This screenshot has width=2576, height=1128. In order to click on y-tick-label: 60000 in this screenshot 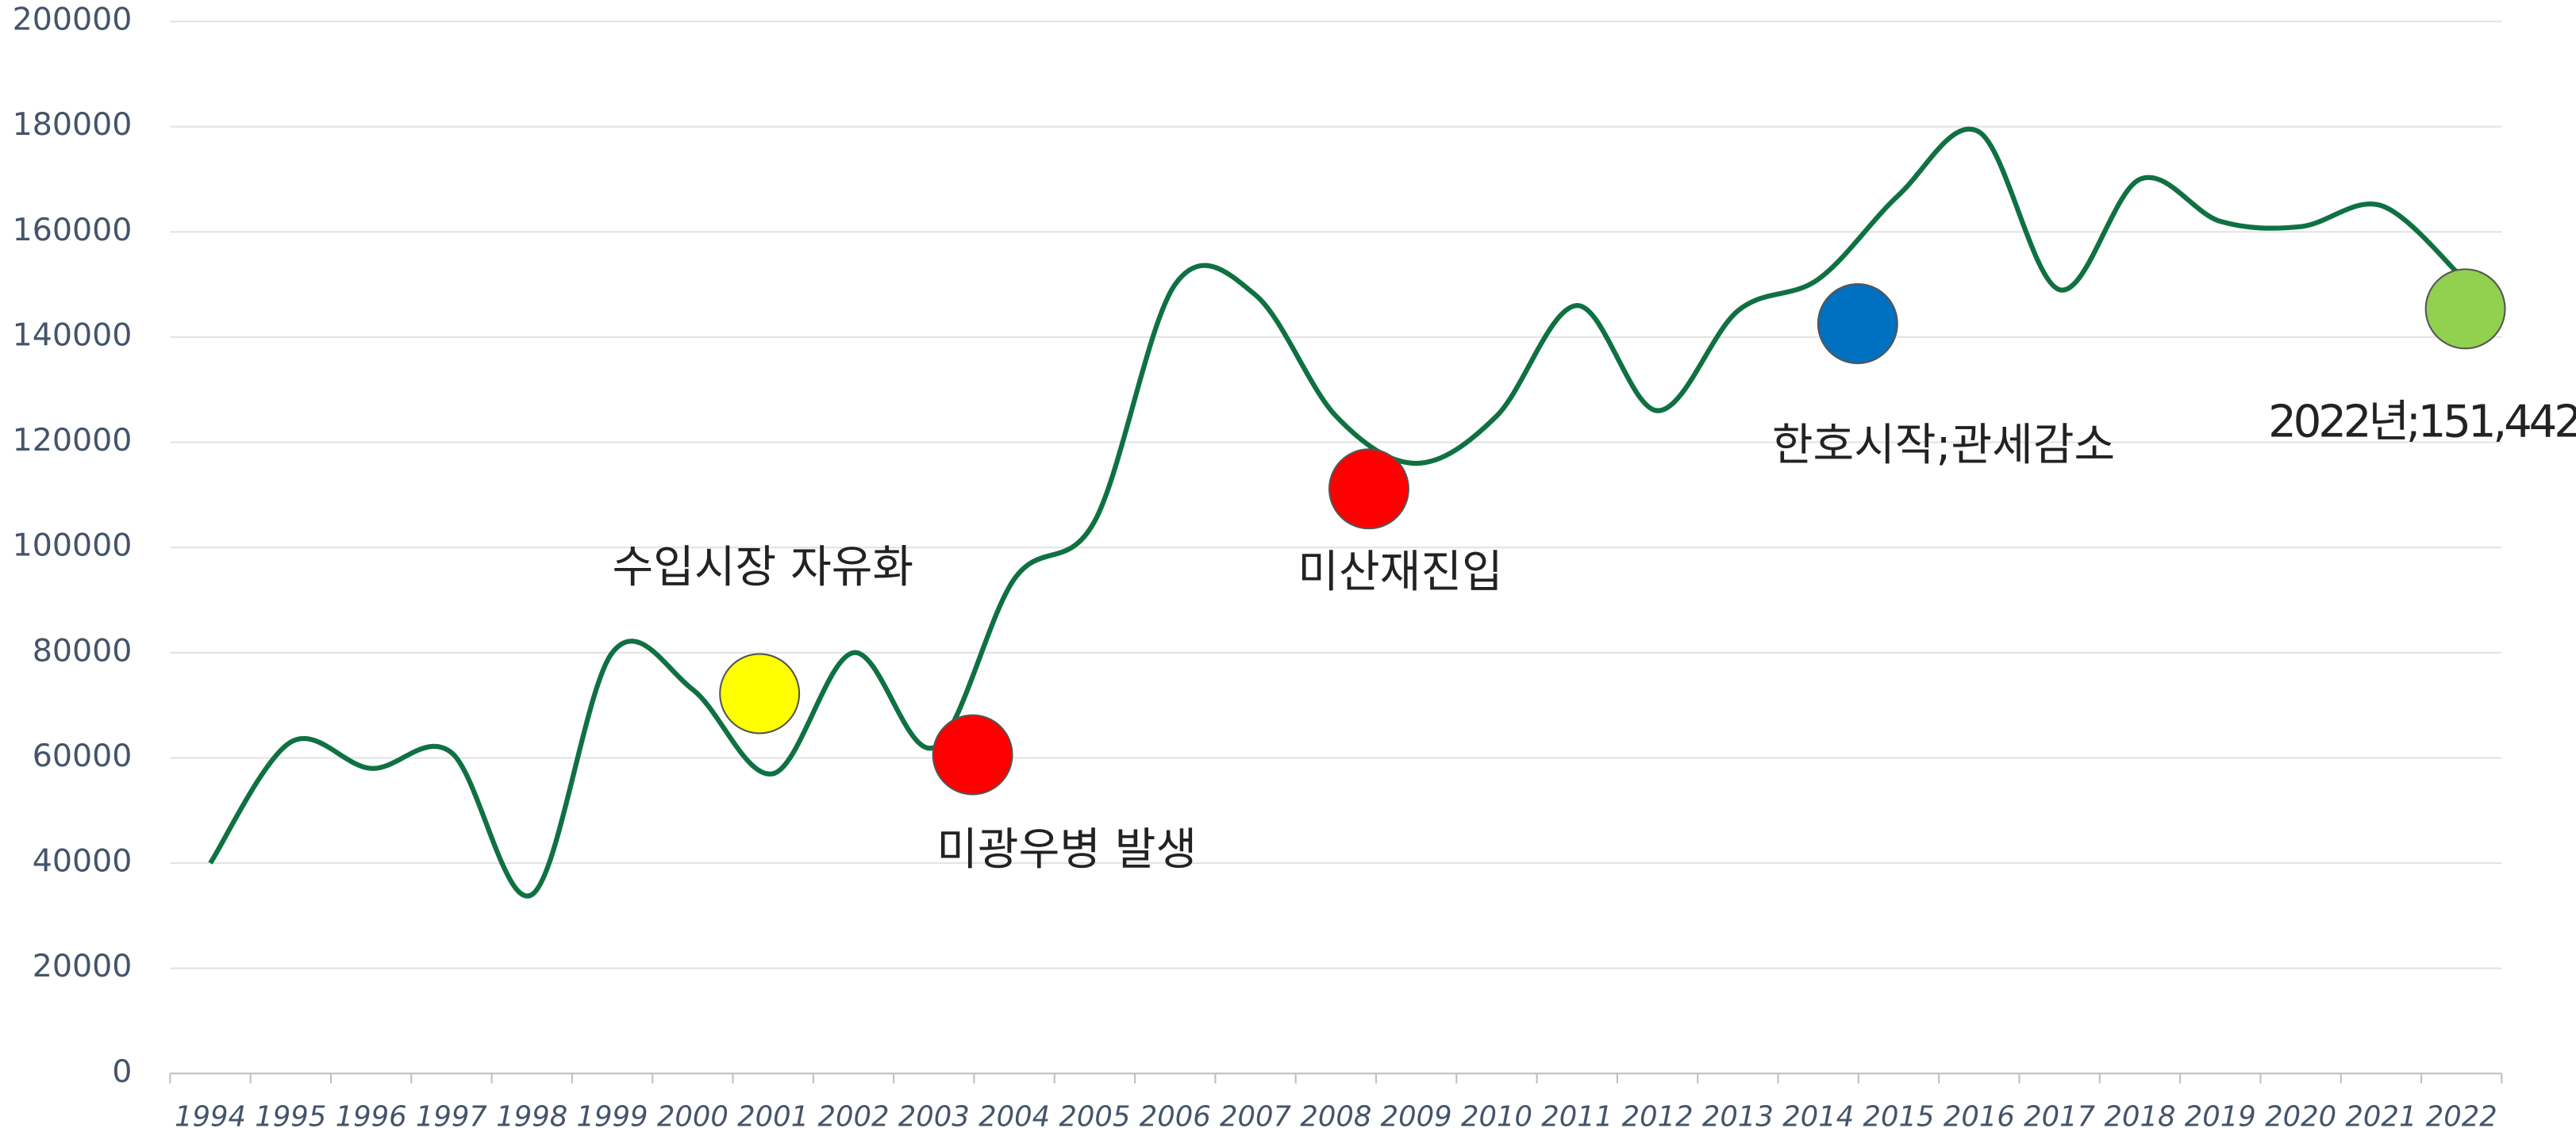, I will do `click(83, 756)`.